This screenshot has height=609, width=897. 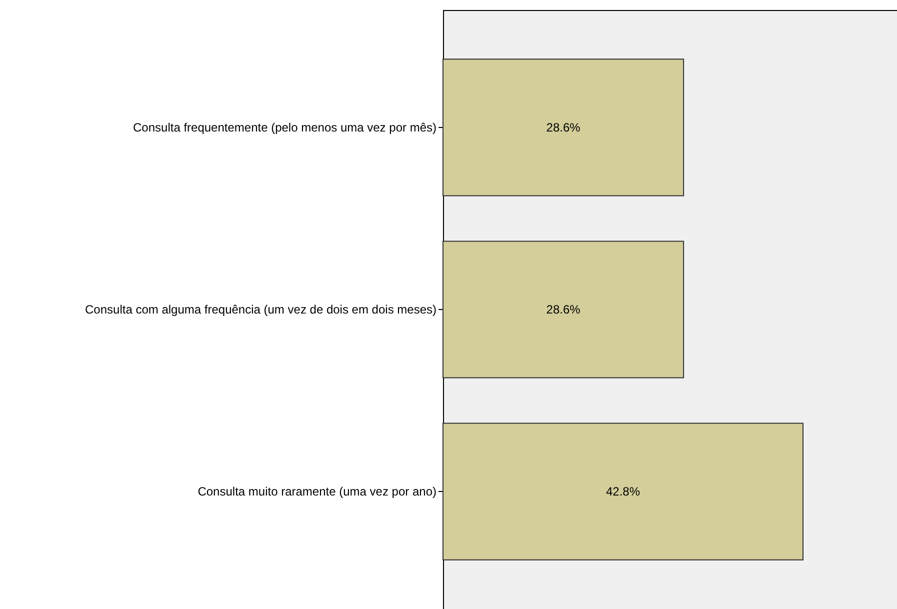 What do you see at coordinates (317, 491) in the screenshot?
I see `y-tick-label: Consulta muito raramente (uma vez por ano)` at bounding box center [317, 491].